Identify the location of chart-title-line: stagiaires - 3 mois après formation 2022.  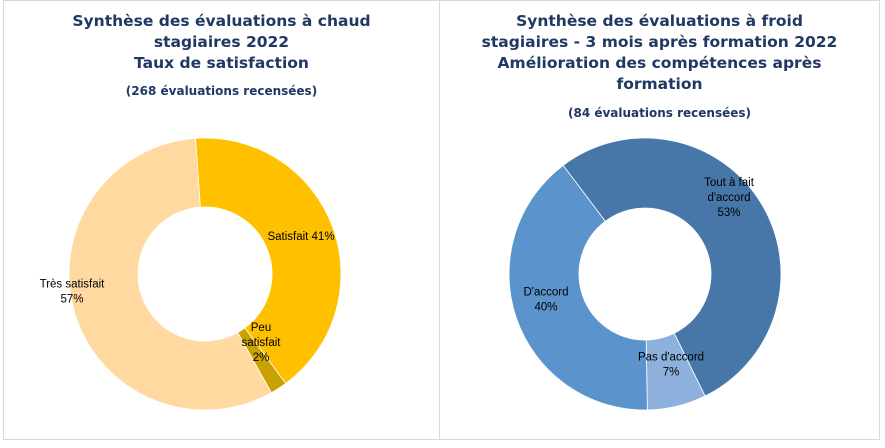
(659, 42).